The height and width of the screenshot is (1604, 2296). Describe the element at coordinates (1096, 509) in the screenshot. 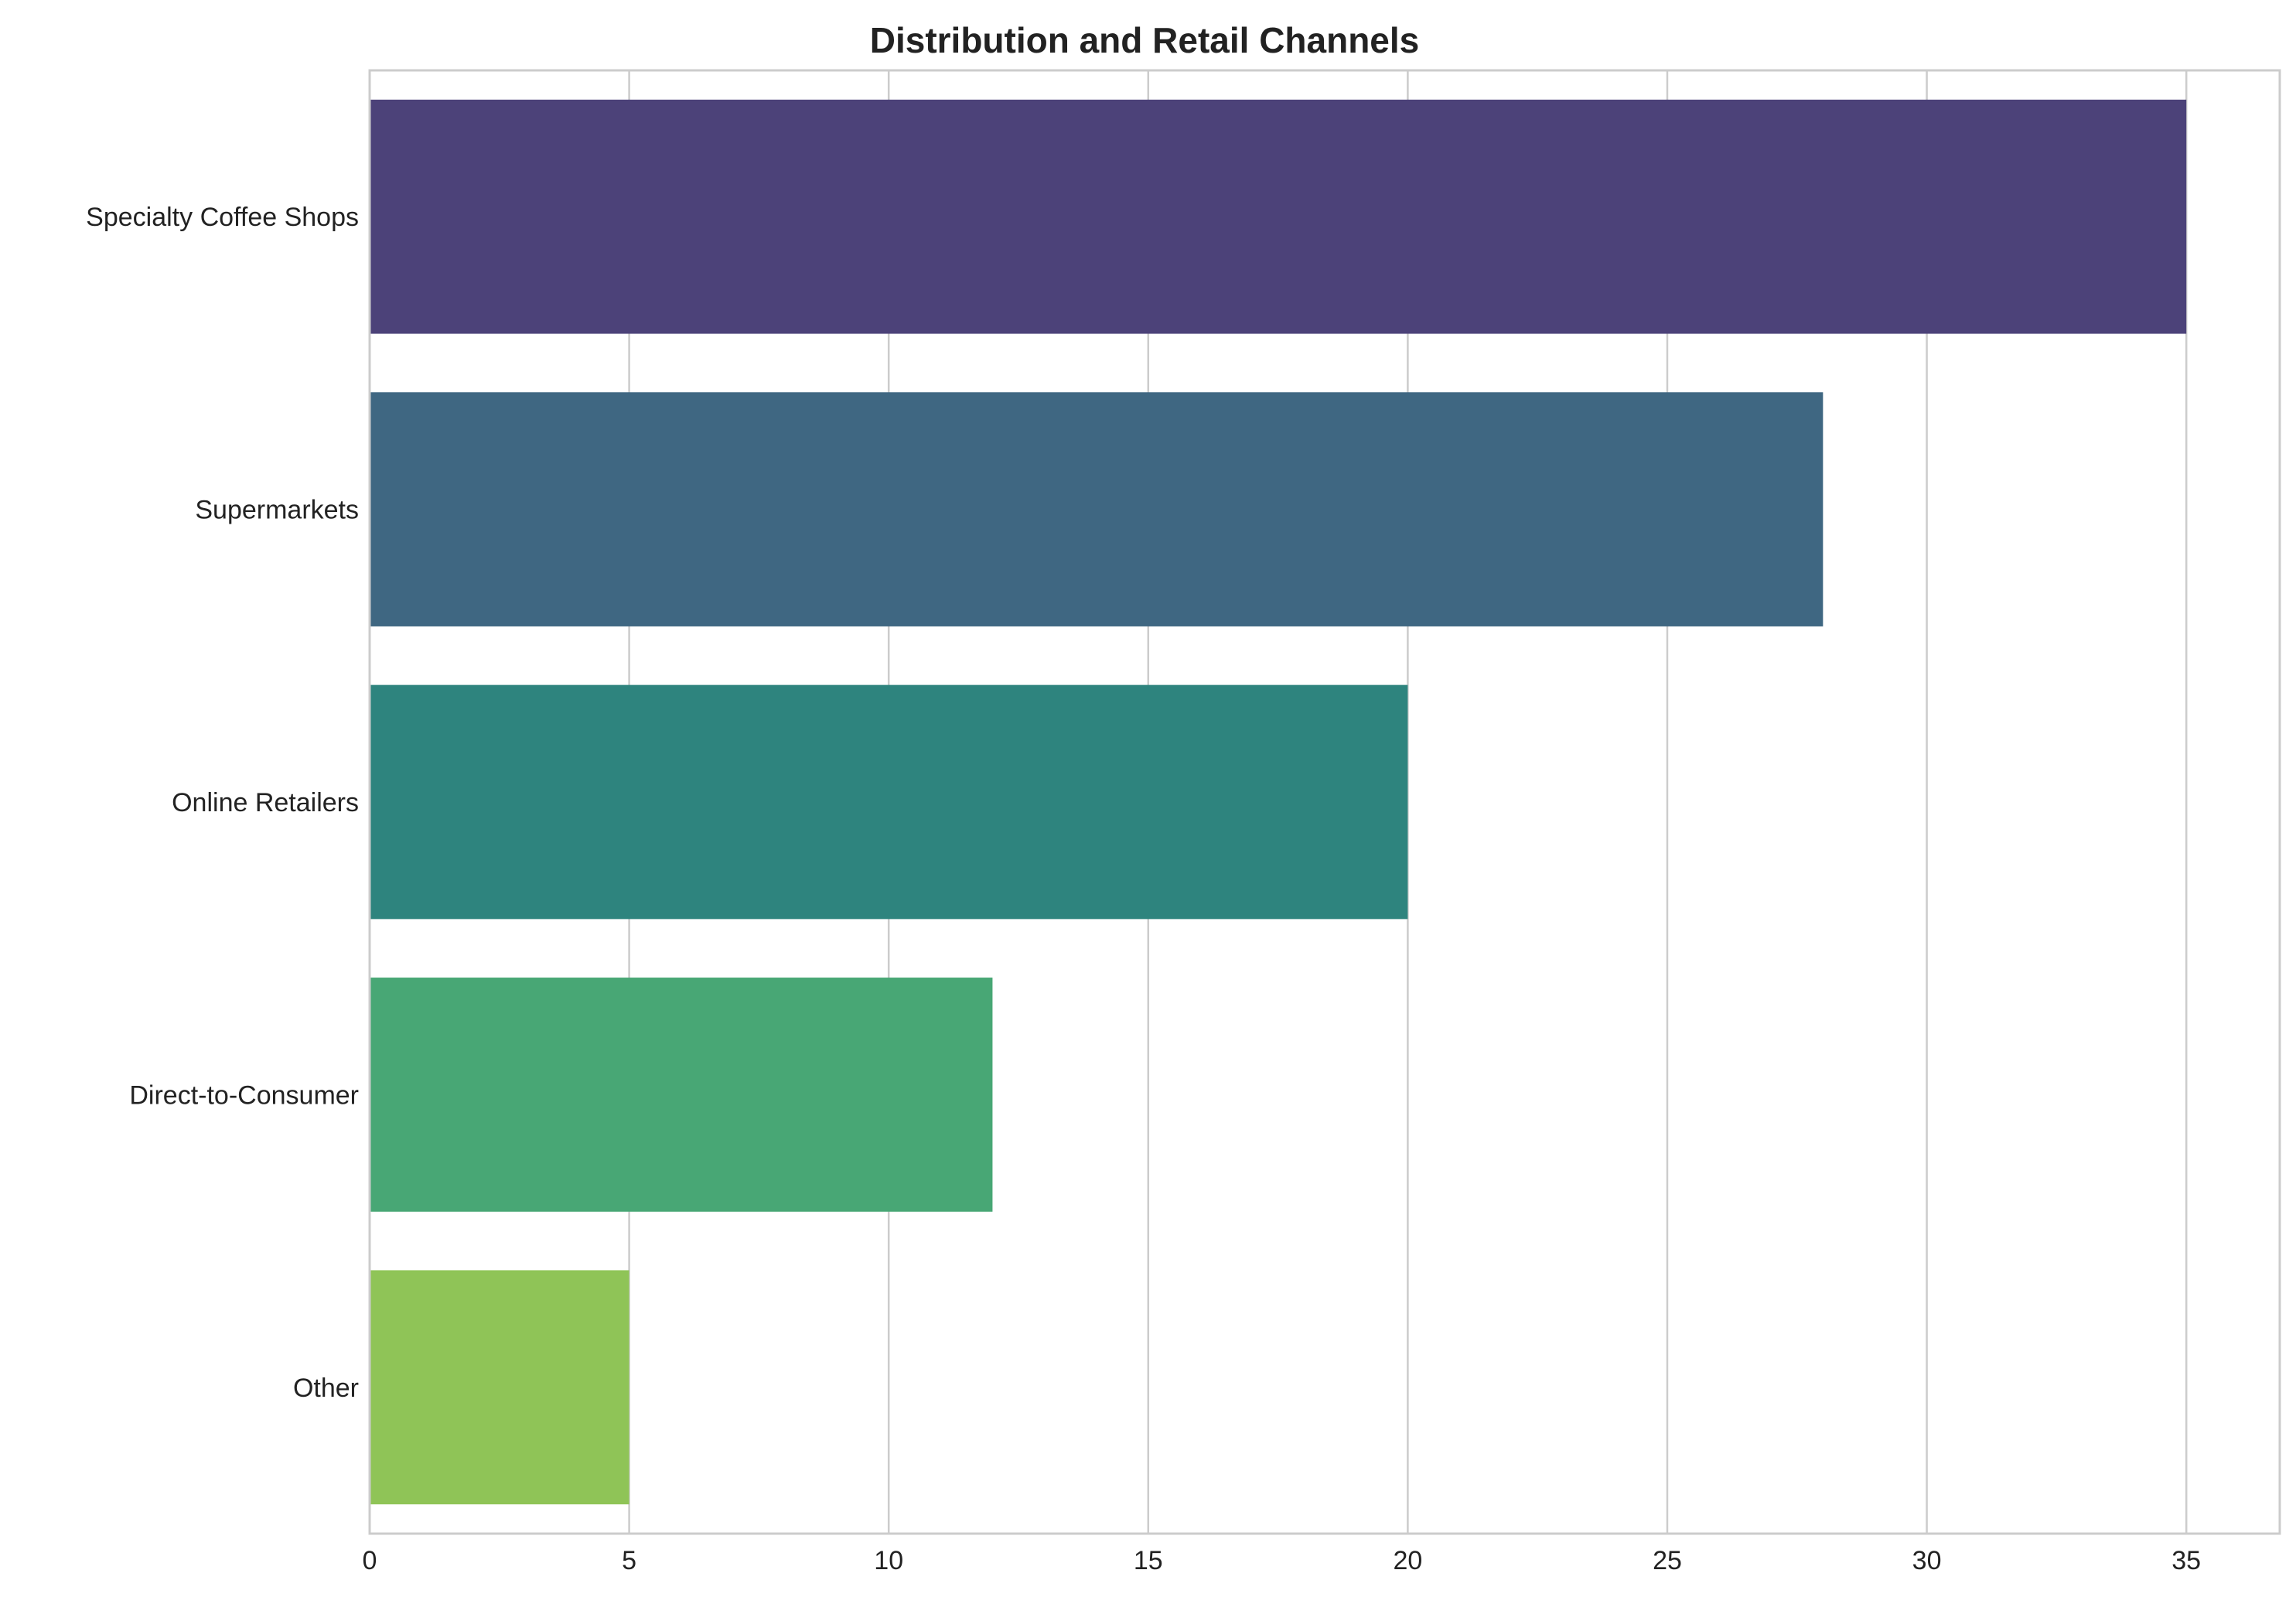

I see `bar-supermarkets` at that location.